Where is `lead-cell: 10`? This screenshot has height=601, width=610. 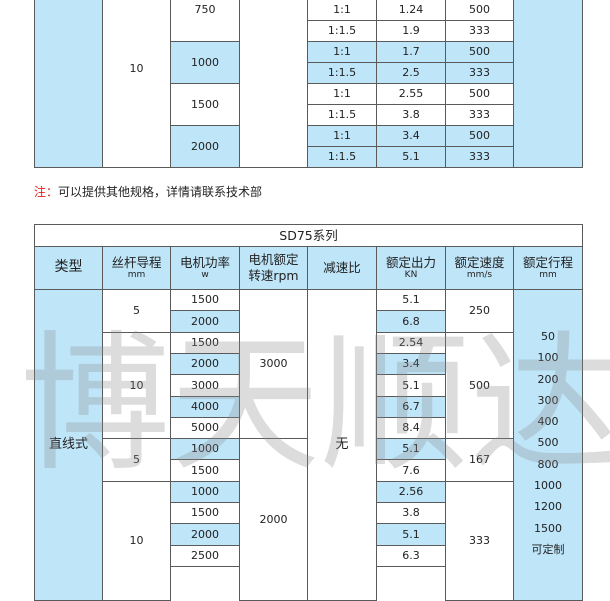 lead-cell: 10 is located at coordinates (136, 385).